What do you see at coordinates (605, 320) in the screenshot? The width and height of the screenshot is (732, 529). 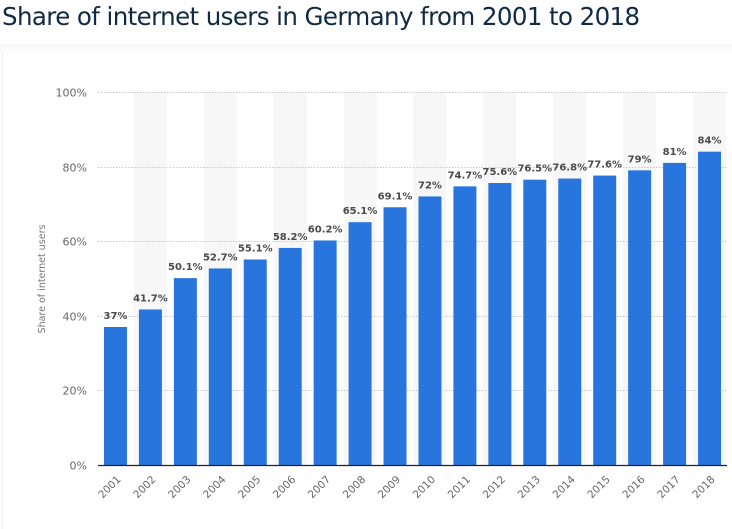 I see `bar-2015` at bounding box center [605, 320].